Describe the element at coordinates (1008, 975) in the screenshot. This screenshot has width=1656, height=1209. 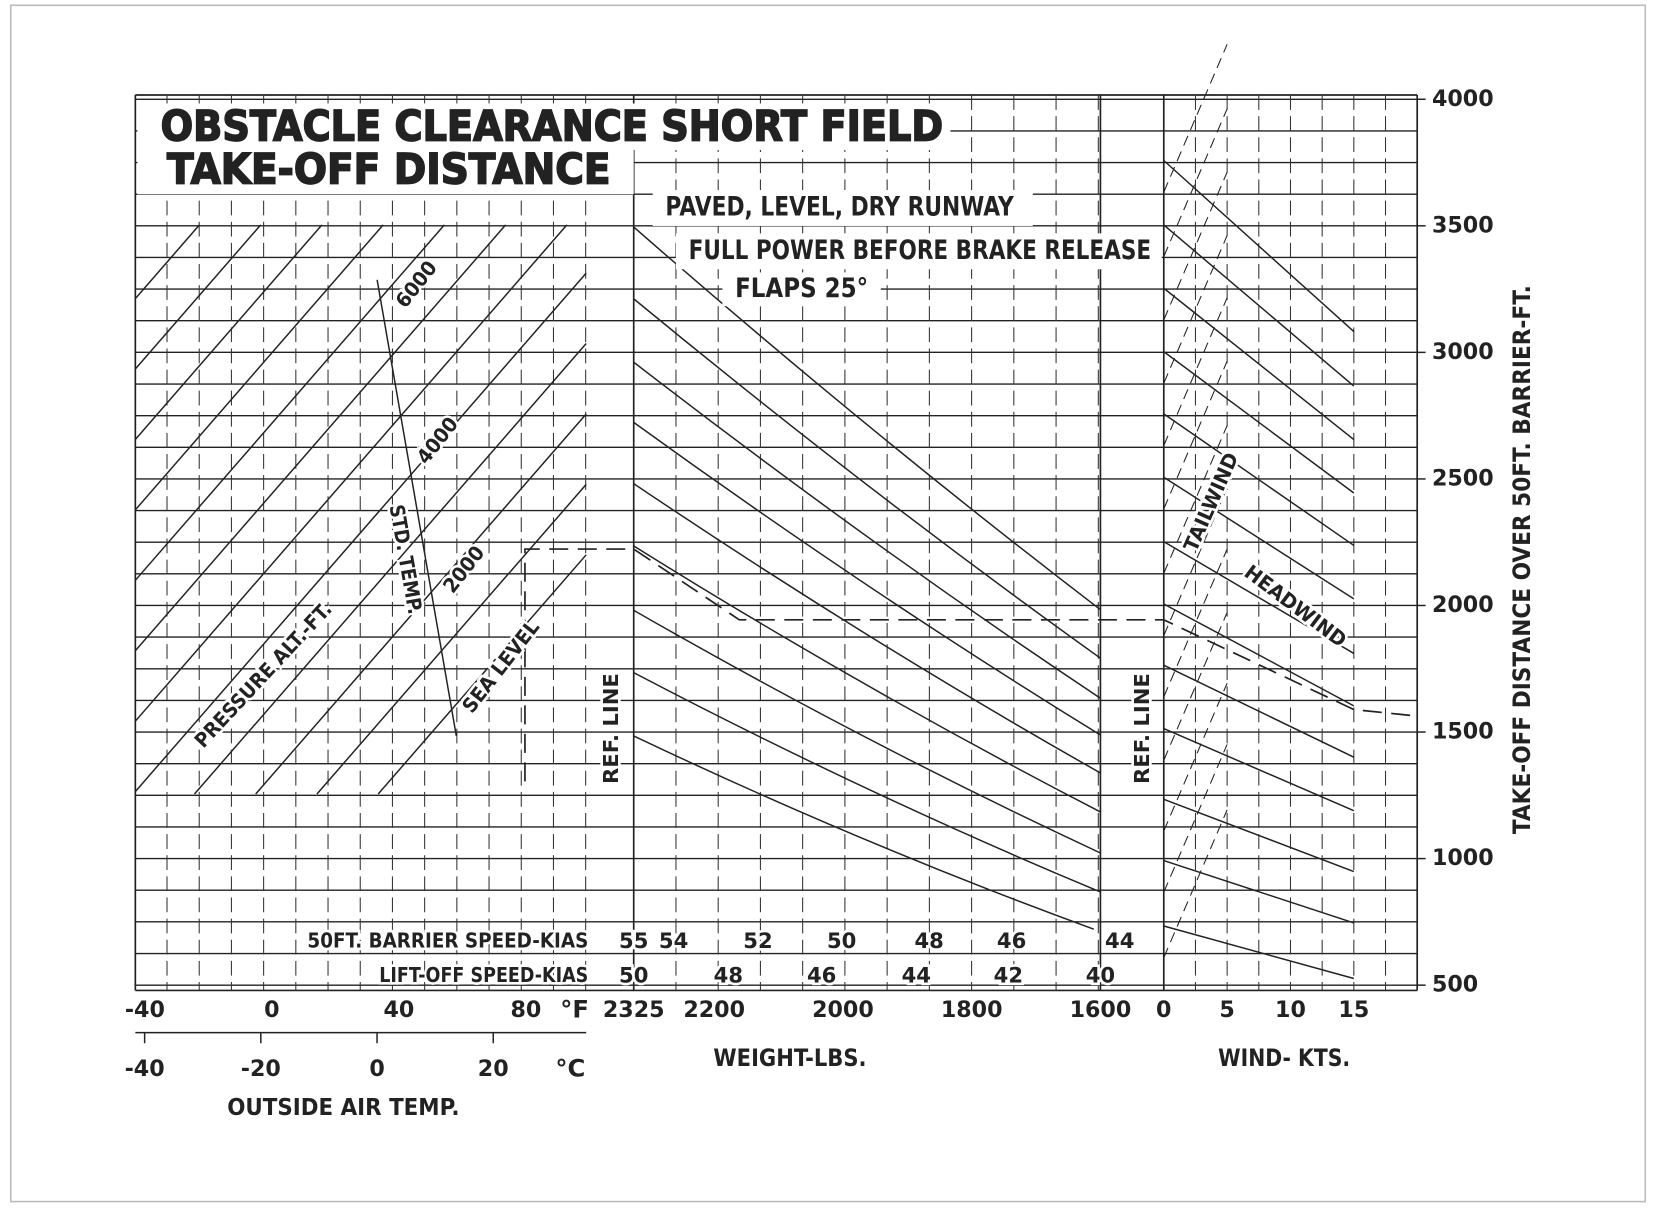
I see `speed-value: 42` at that location.